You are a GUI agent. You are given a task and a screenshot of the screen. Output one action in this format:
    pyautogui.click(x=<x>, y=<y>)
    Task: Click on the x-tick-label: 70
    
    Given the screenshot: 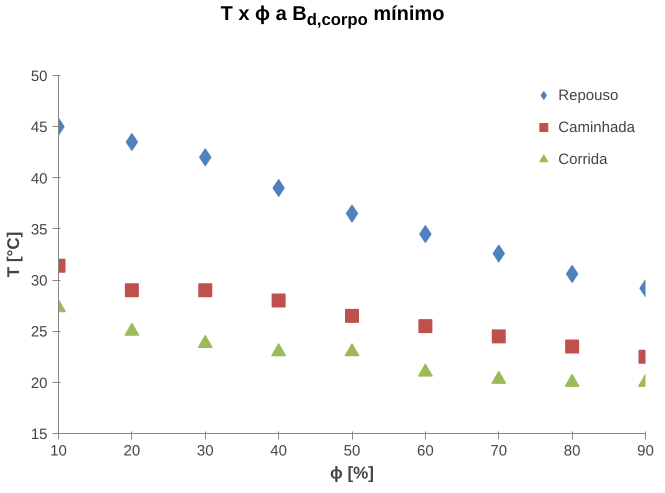 What is the action you would take?
    pyautogui.click(x=499, y=451)
    